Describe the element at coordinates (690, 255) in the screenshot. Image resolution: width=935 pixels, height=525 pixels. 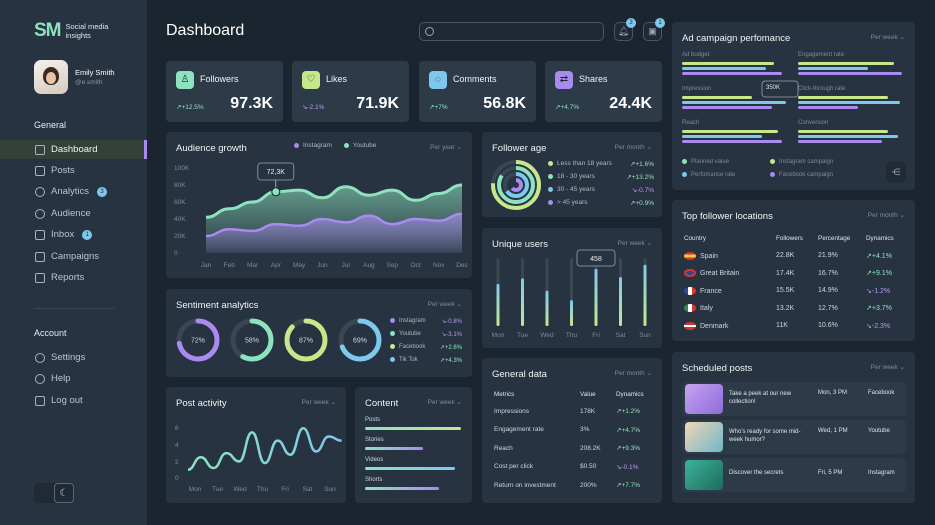
I see `spain-flag-icon` at that location.